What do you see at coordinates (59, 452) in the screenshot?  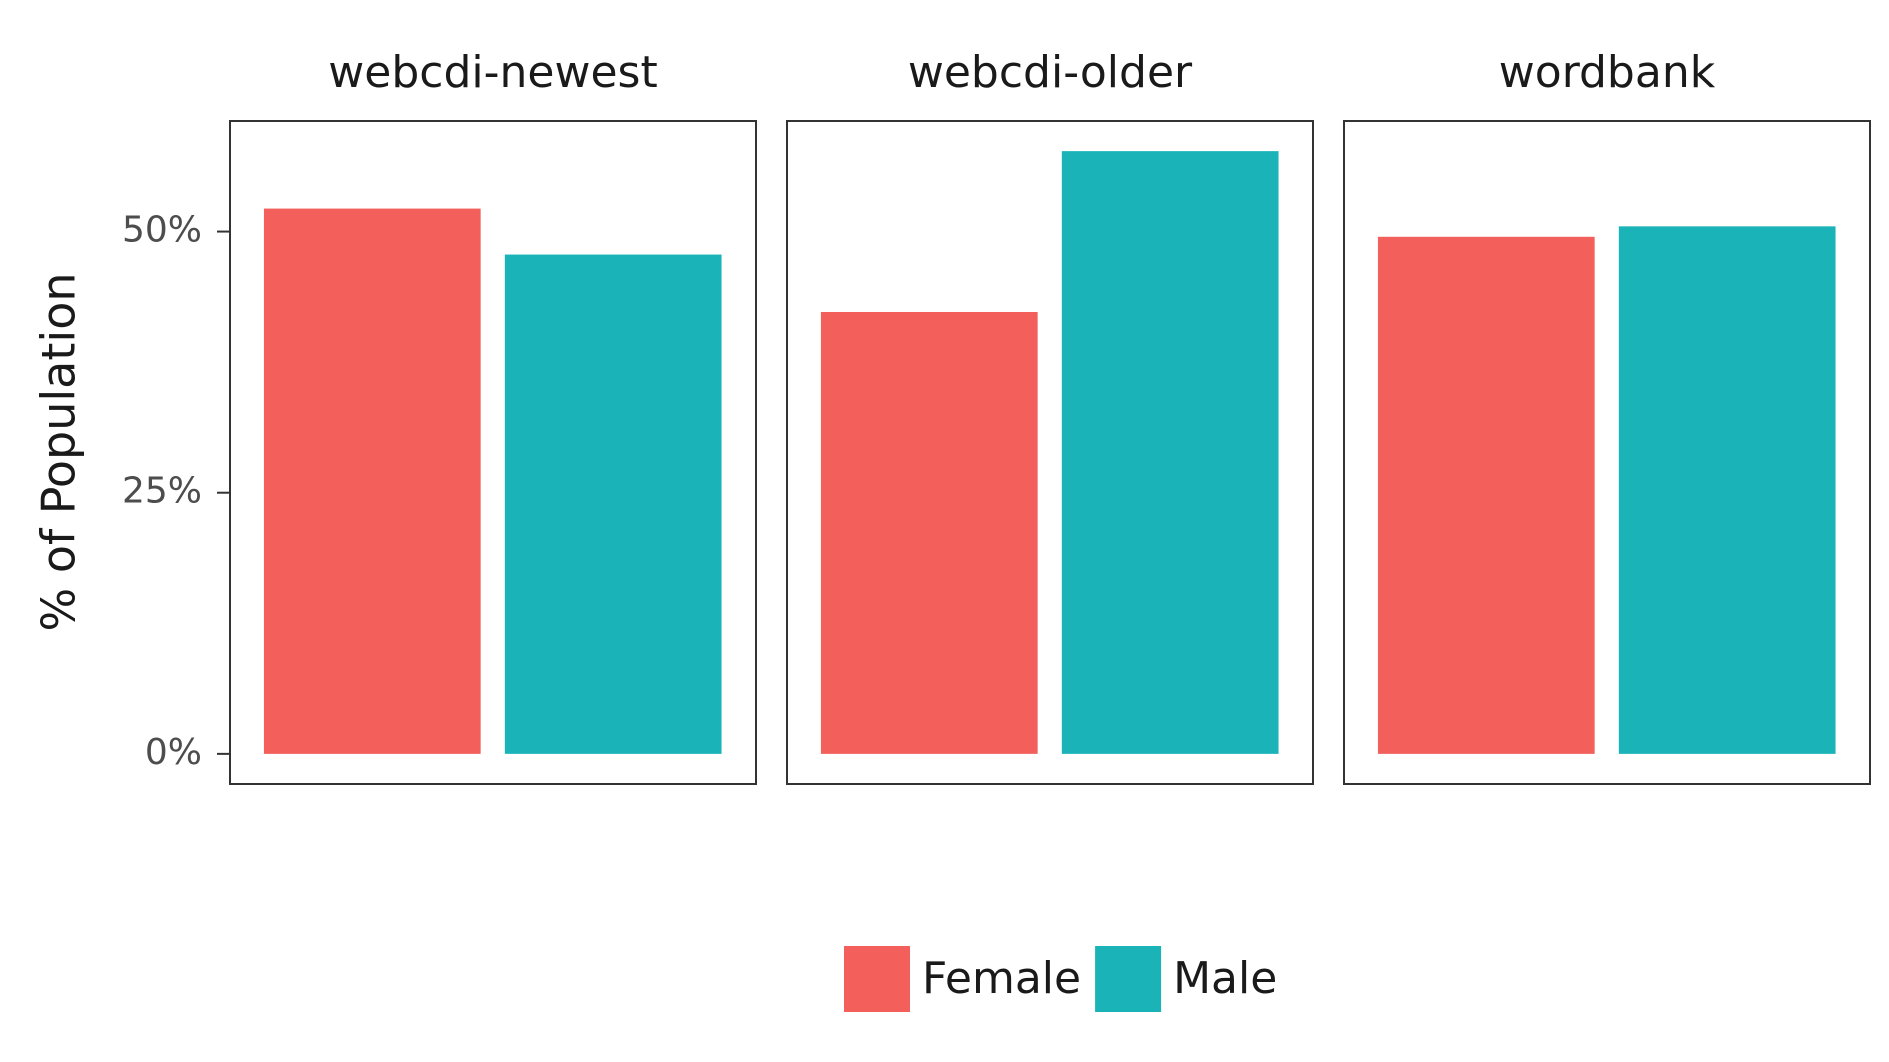 I see `y-axis-label: % of Population` at bounding box center [59, 452].